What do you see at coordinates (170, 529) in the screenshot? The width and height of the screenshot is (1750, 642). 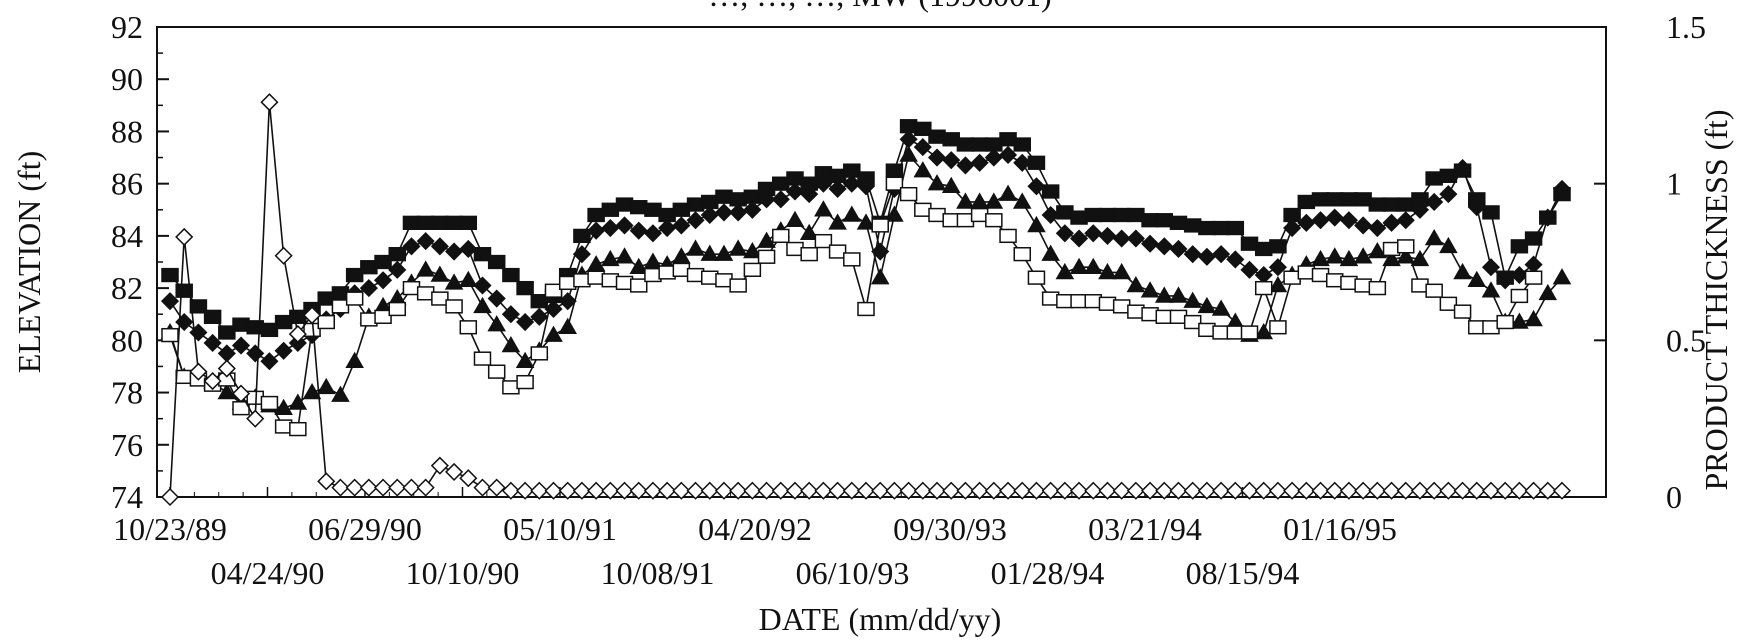 I see `x-tick-label: 10/23/89` at bounding box center [170, 529].